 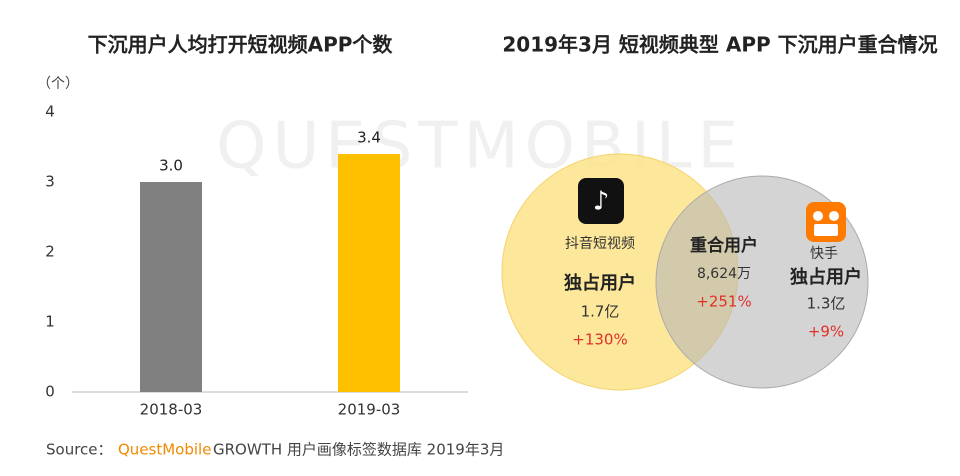 What do you see at coordinates (724, 245) in the screenshot?
I see `overlap-label: 重合用户` at bounding box center [724, 245].